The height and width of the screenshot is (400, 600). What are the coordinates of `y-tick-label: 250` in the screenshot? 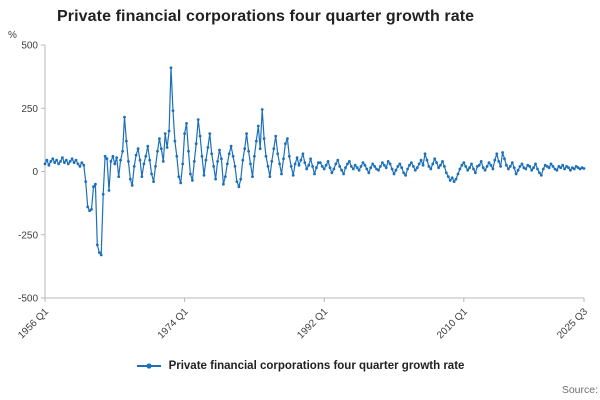 It's located at (29, 109).